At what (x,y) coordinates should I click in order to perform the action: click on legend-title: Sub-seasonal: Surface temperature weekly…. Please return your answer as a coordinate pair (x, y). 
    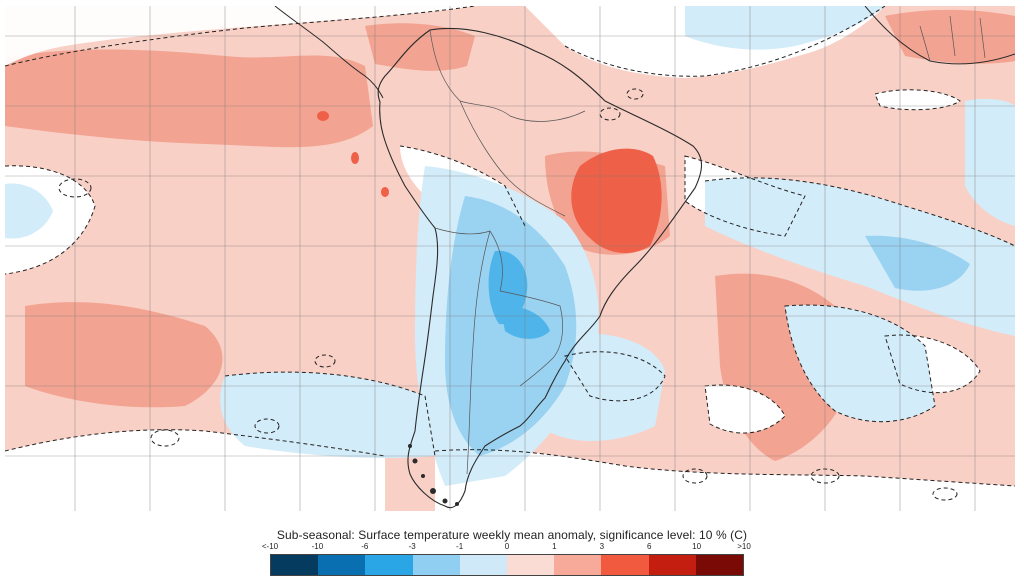
    Looking at the image, I should click on (512, 535).